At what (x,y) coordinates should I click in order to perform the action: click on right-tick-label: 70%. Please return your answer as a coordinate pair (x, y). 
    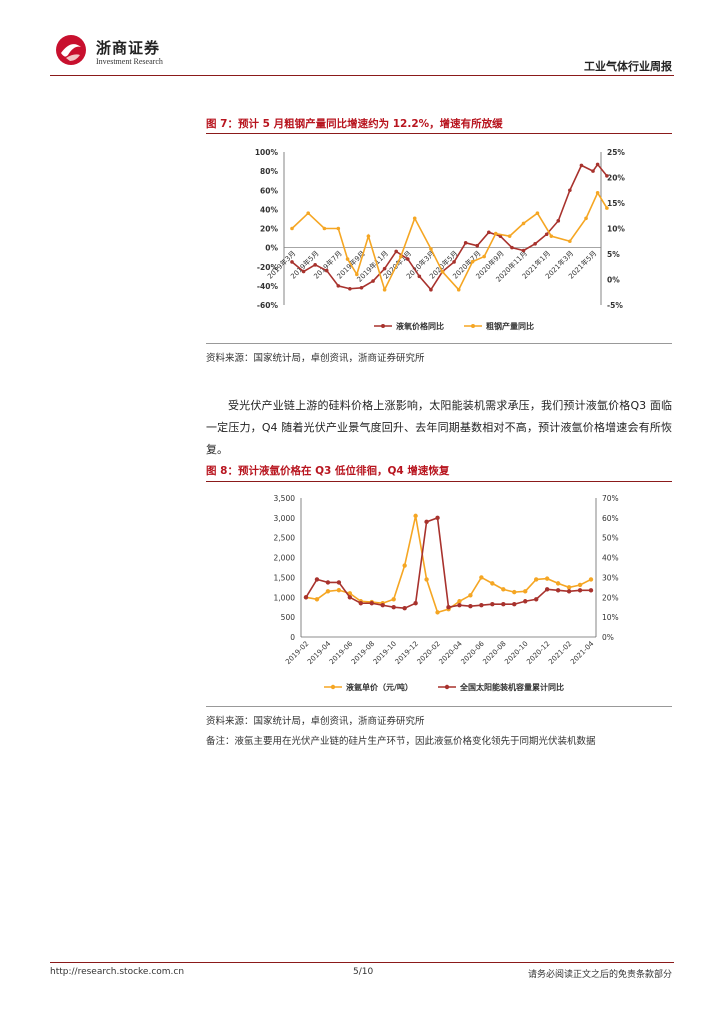
    Looking at the image, I should click on (610, 498).